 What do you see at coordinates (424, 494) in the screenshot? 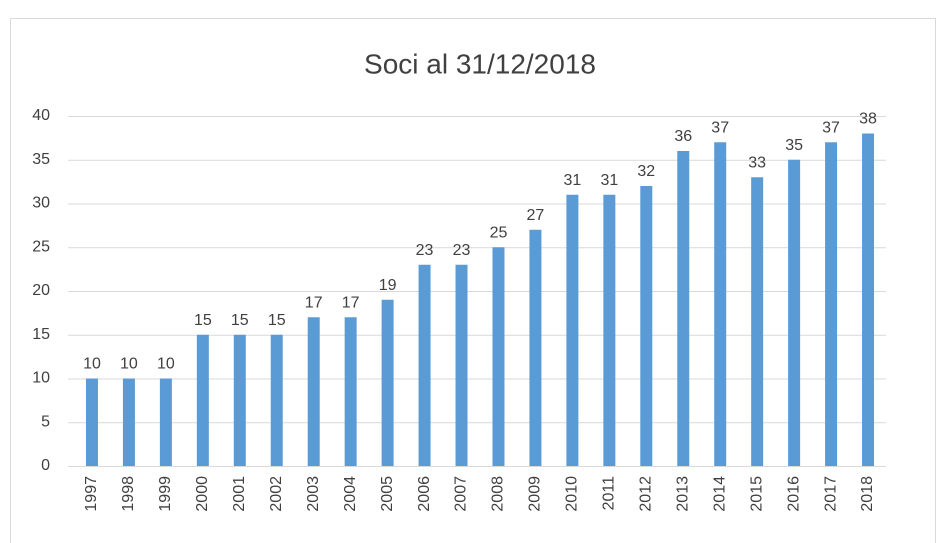
I see `x-tick-label: 2006` at bounding box center [424, 494].